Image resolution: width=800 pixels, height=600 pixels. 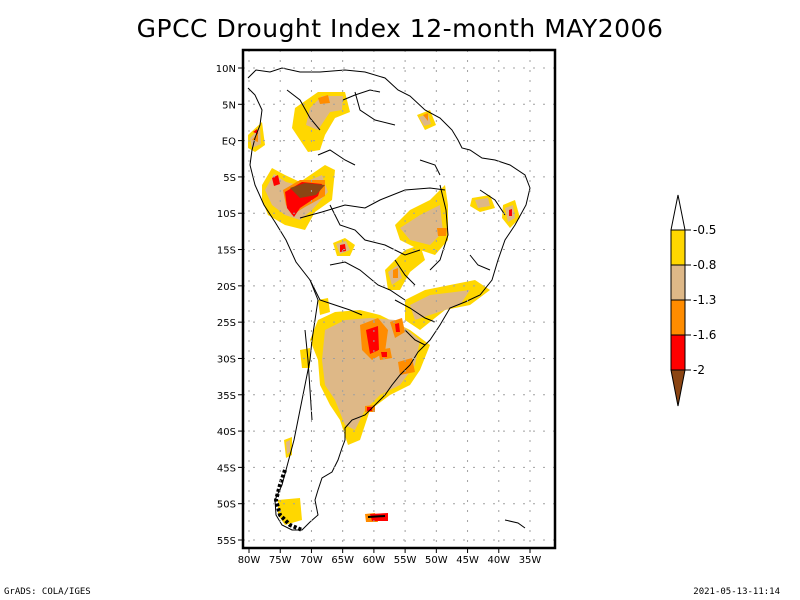 What do you see at coordinates (498, 560) in the screenshot?
I see `lon-tick-label: 40W` at bounding box center [498, 560].